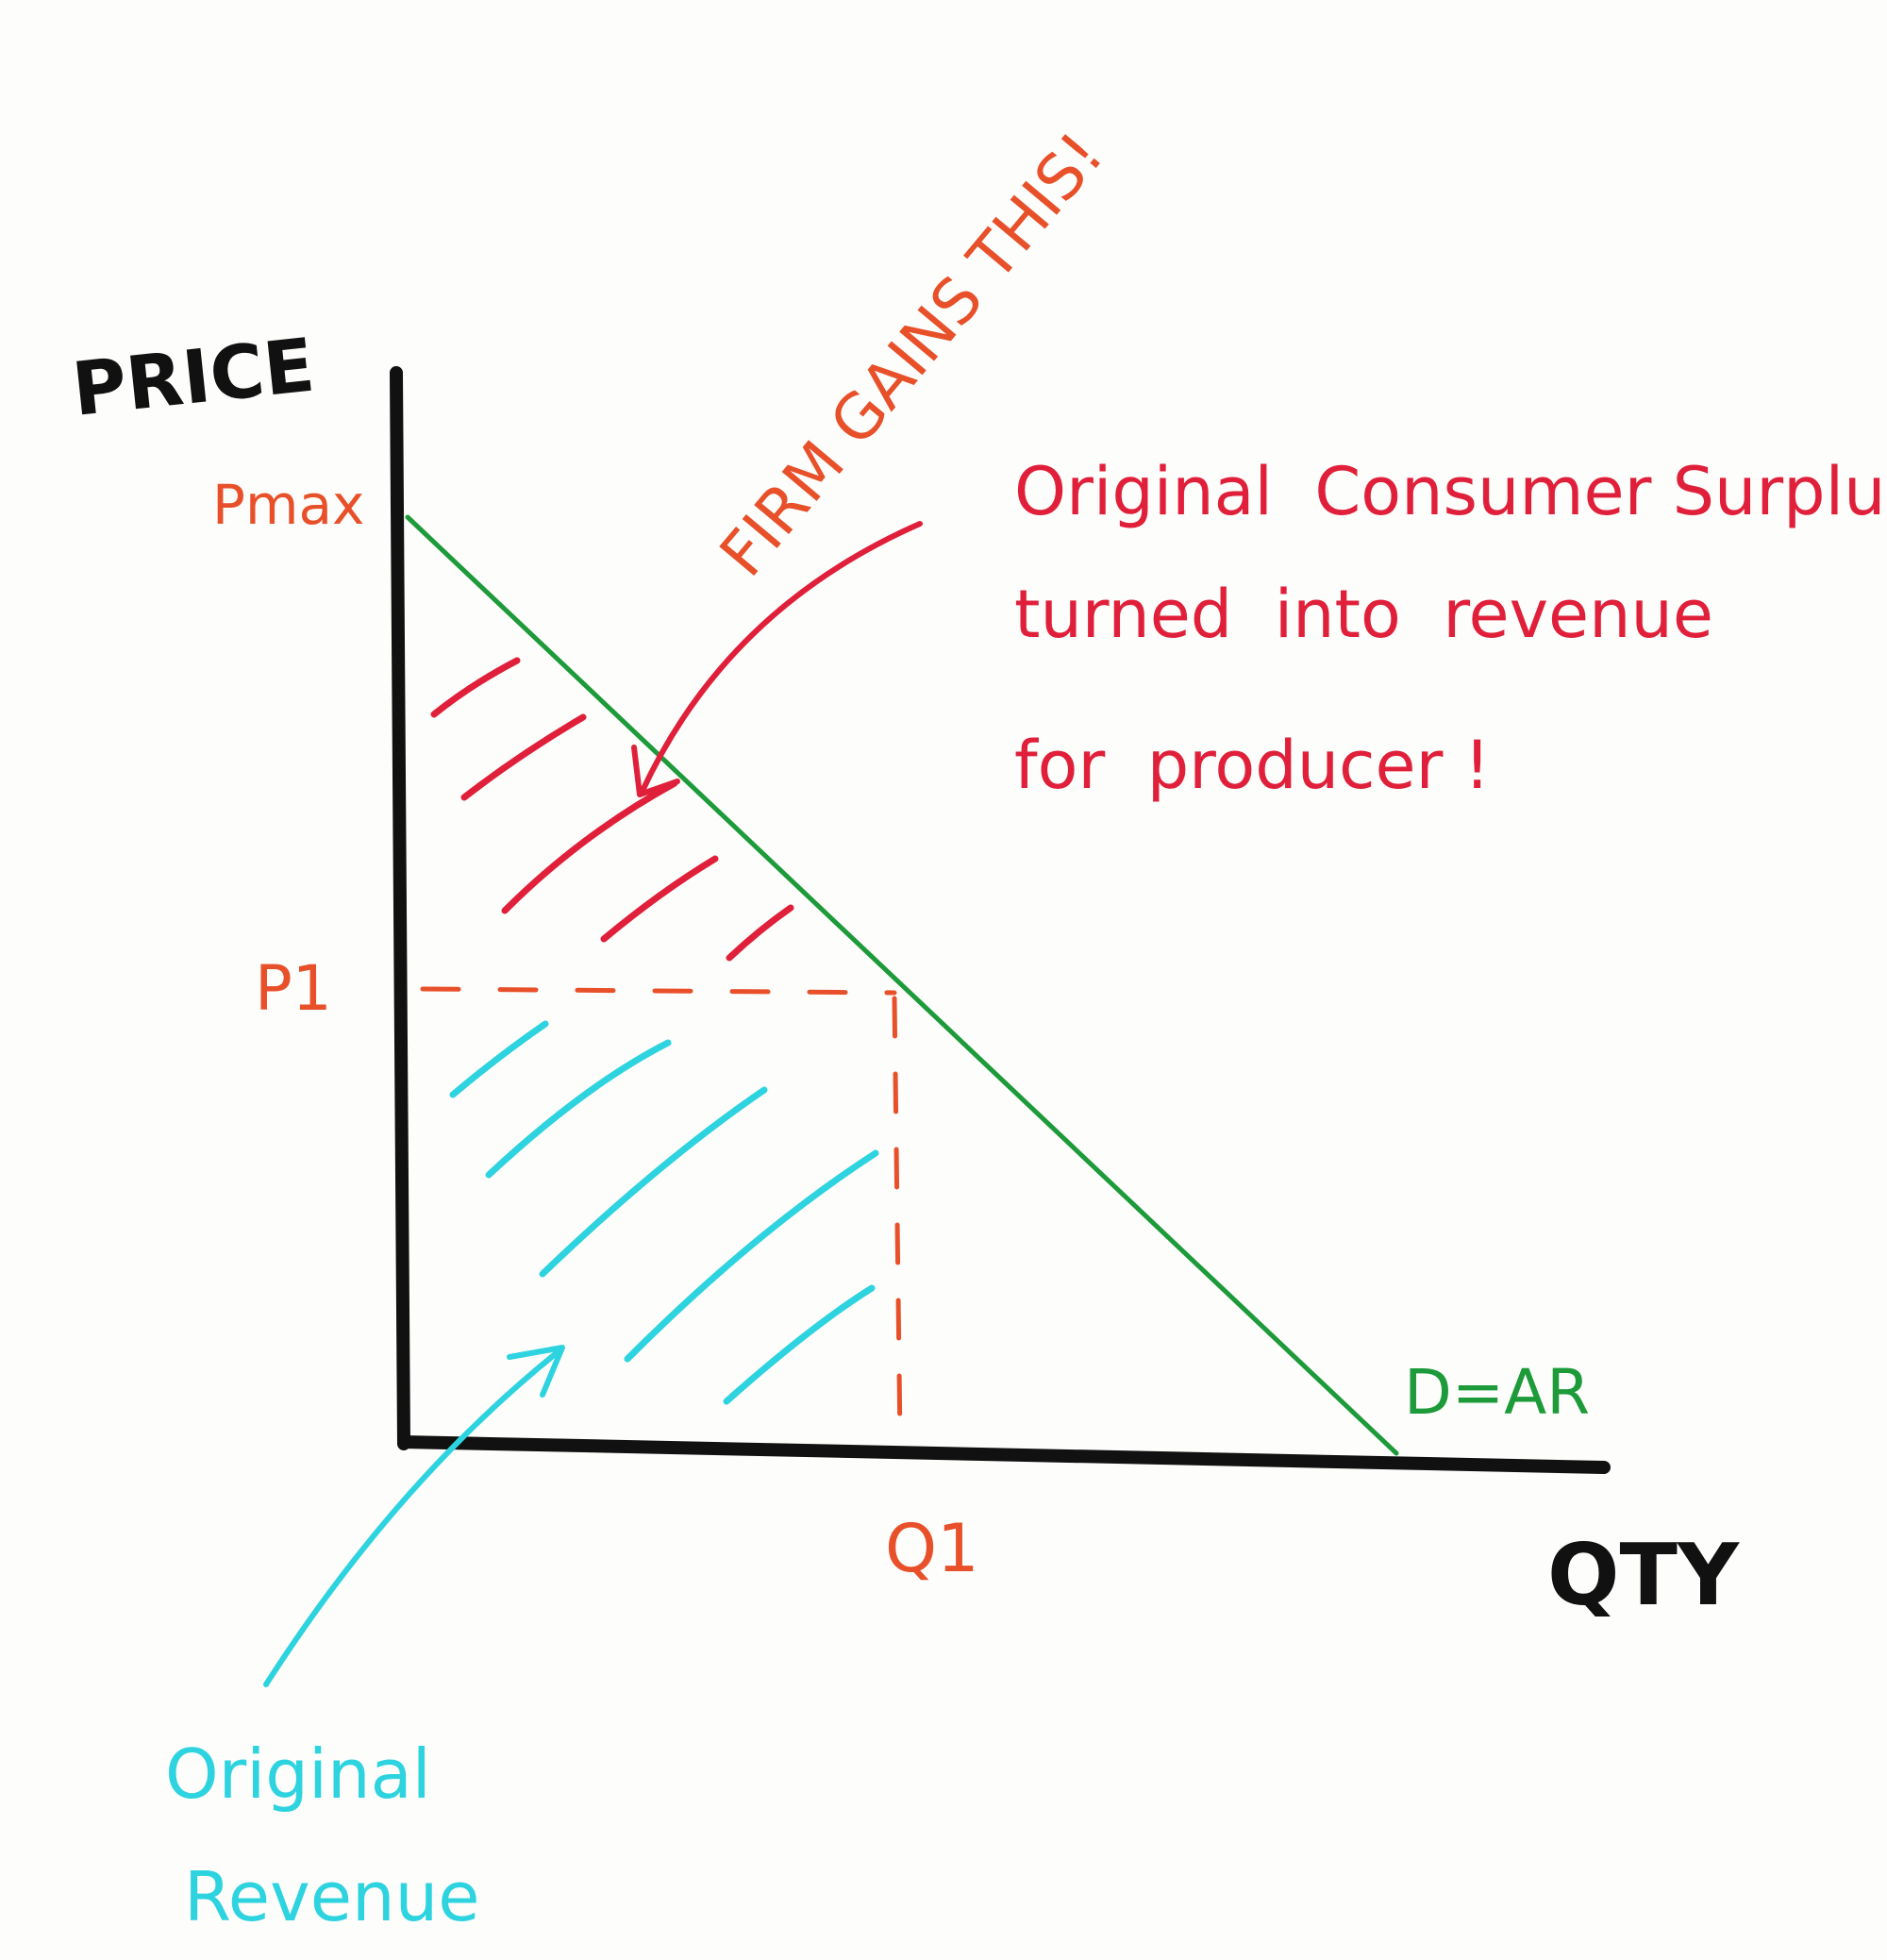 This screenshot has width=1887, height=1960. I want to click on p1-label: P1, so click(293, 989).